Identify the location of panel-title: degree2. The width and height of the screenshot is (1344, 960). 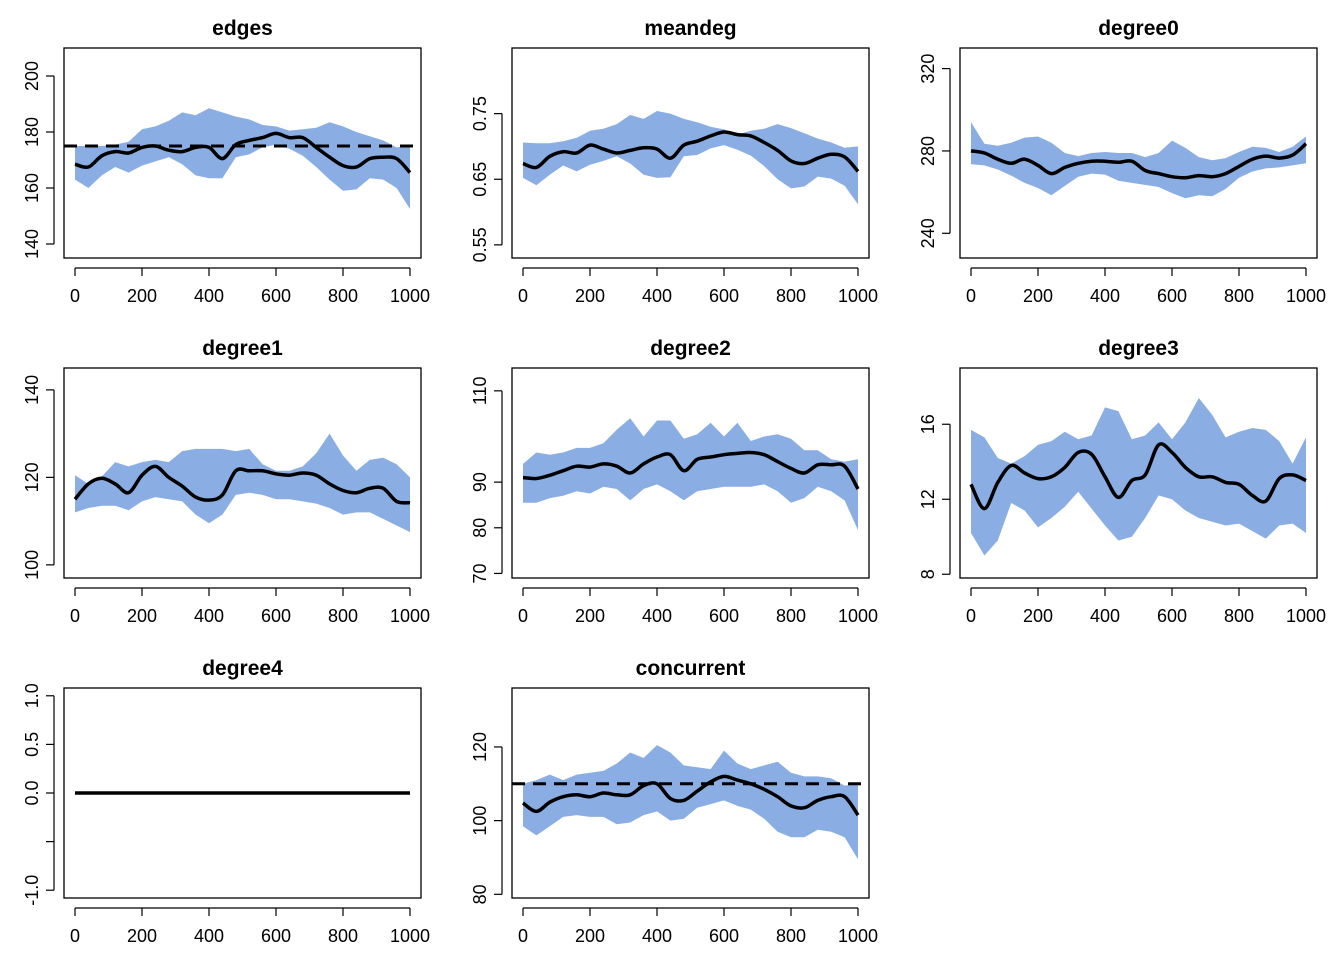
(690, 348).